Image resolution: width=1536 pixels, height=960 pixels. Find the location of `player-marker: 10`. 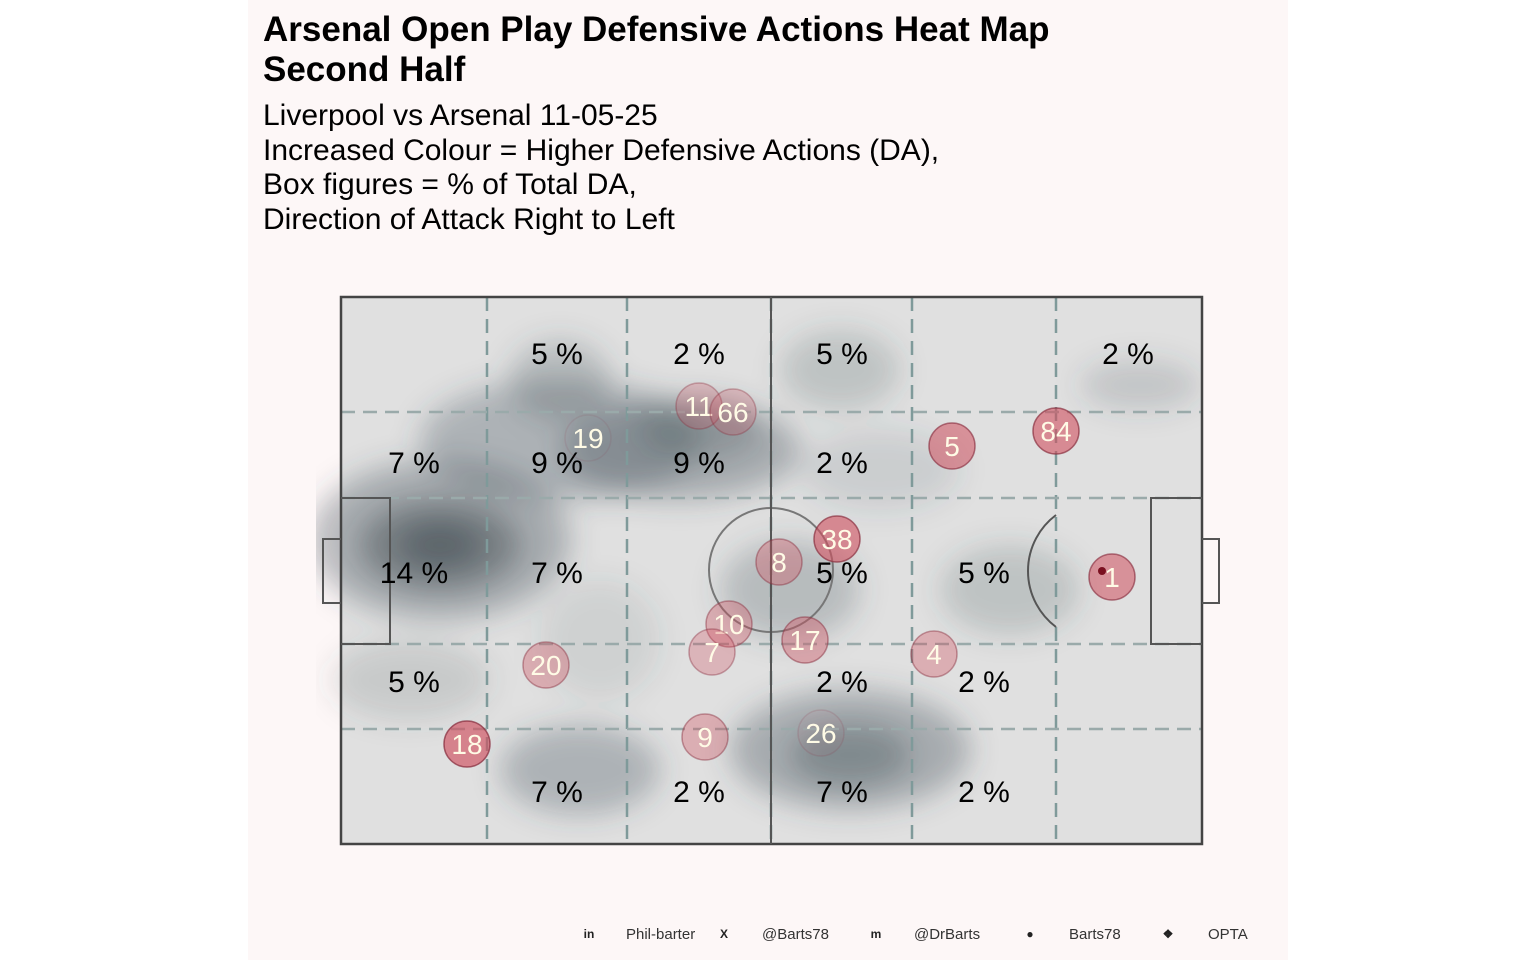

player-marker: 10 is located at coordinates (729, 624).